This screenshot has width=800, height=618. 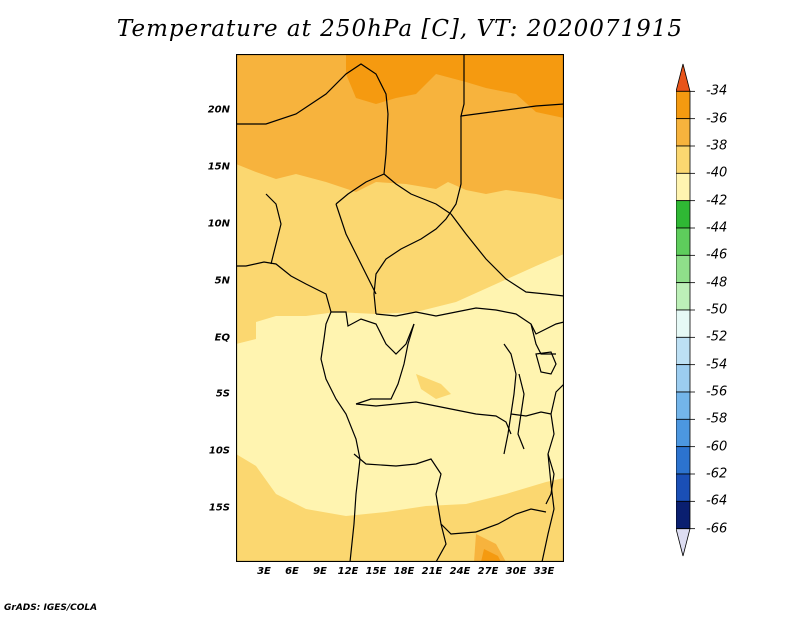 I want to click on x-tick-label: 12E, so click(x=348, y=571).